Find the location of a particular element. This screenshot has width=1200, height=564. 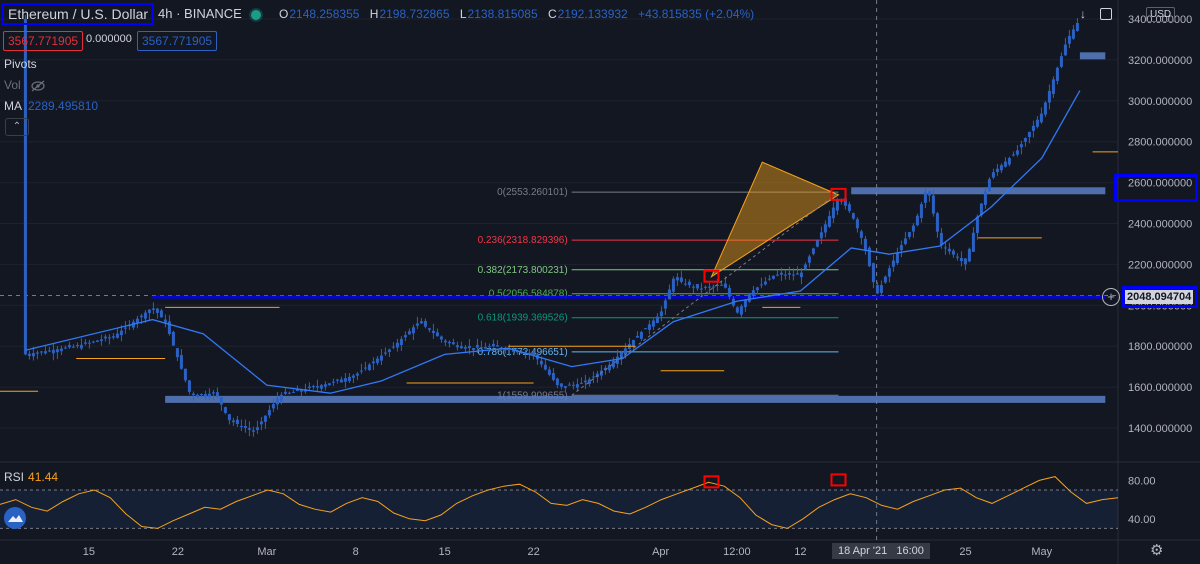

pivots-indicator-label: Pivots is located at coordinates (20, 64).